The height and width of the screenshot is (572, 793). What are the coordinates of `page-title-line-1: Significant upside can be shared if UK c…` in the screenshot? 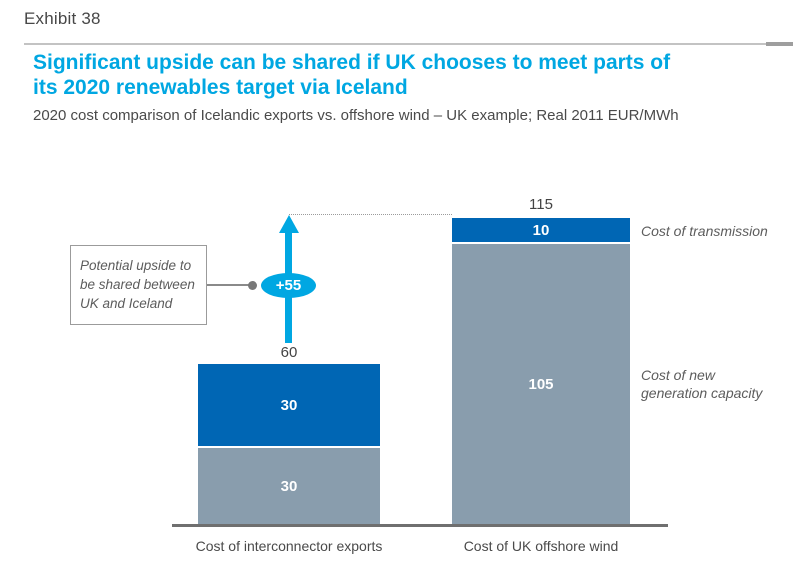 It's located at (352, 62).